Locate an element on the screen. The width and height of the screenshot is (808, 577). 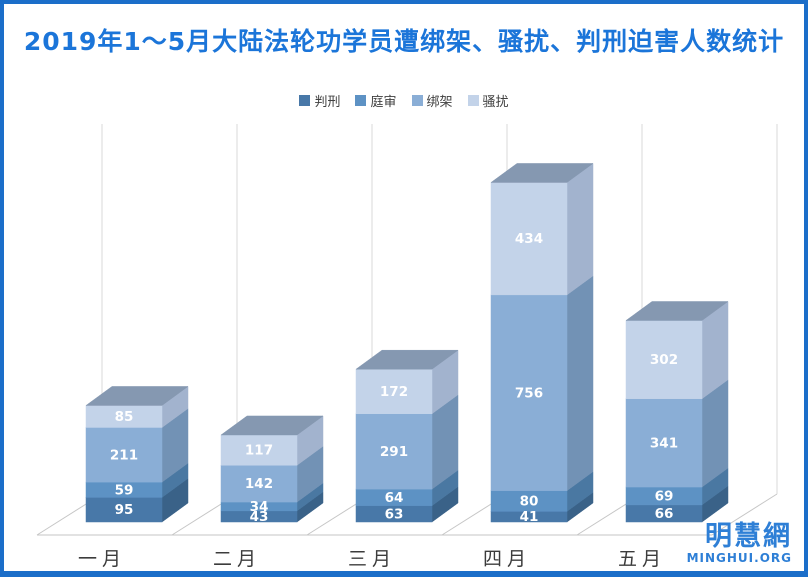
value-label: 63 is located at coordinates (394, 514).